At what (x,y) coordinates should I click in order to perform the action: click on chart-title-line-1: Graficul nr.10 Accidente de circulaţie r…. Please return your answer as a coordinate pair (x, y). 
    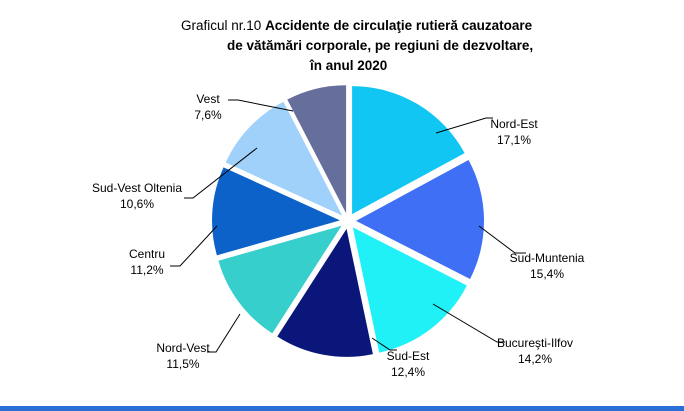
    Looking at the image, I should click on (356, 26).